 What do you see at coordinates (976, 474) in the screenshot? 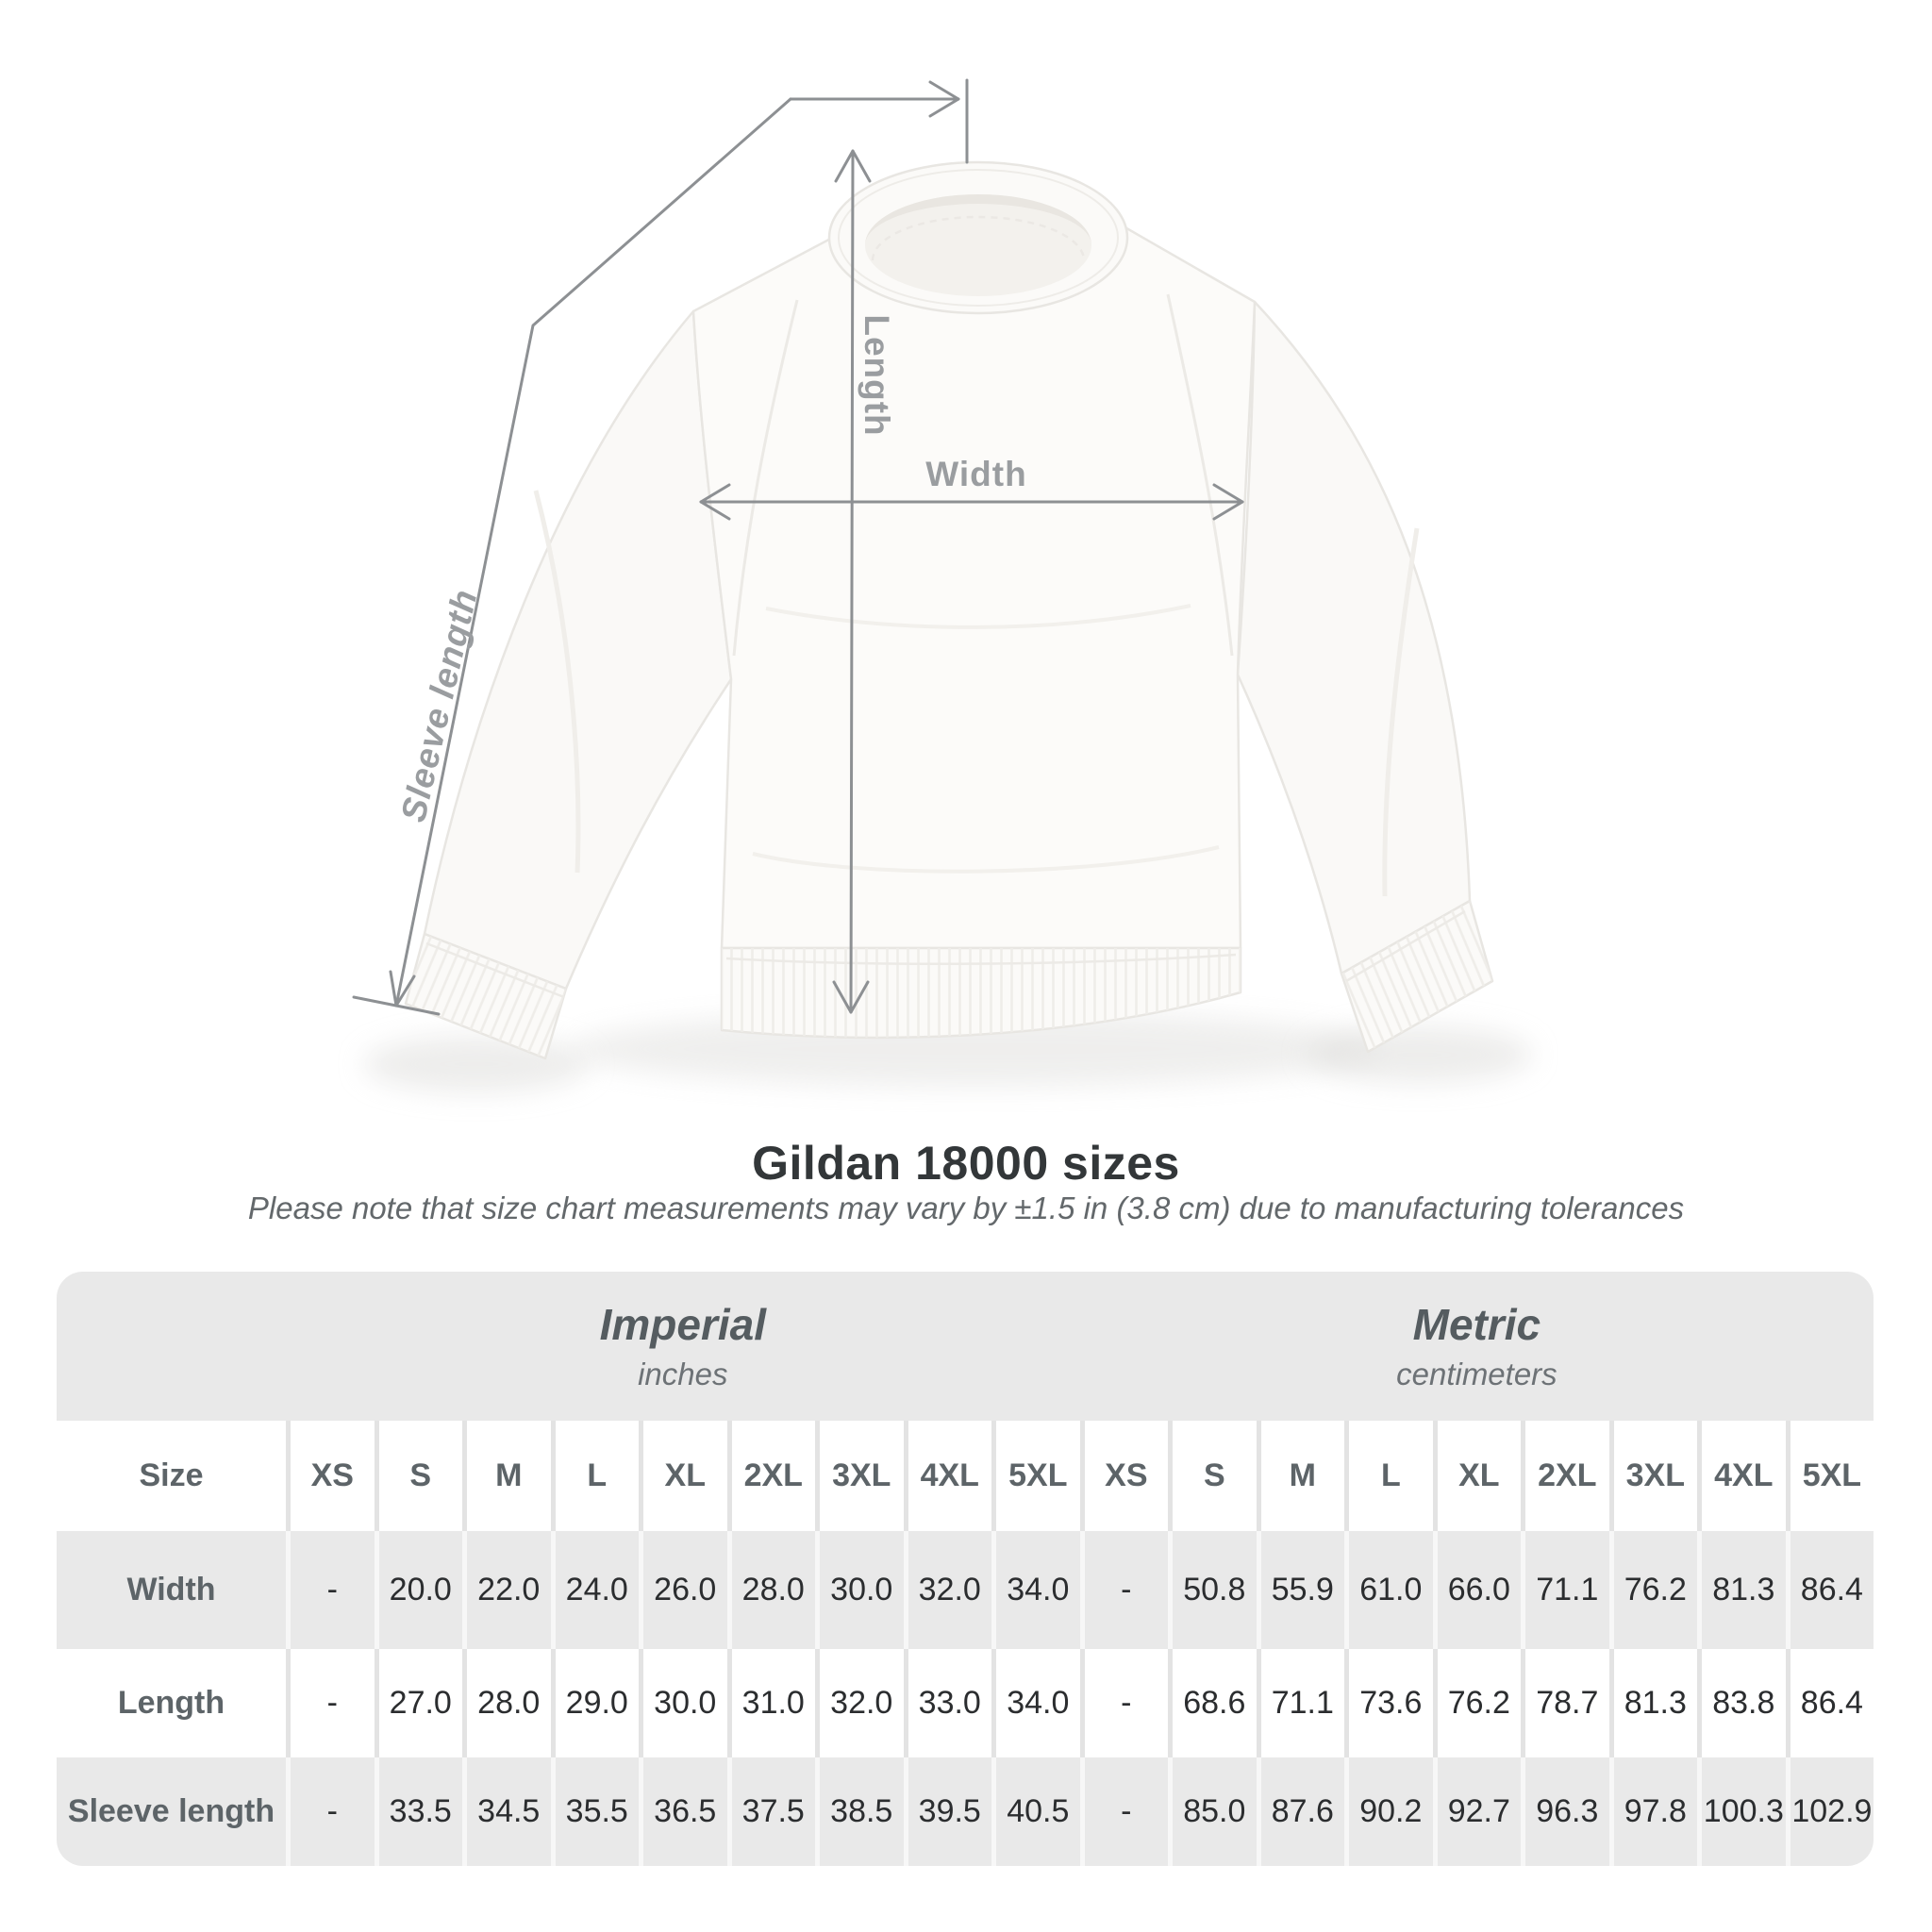
I see `width-measure-label: Width` at bounding box center [976, 474].